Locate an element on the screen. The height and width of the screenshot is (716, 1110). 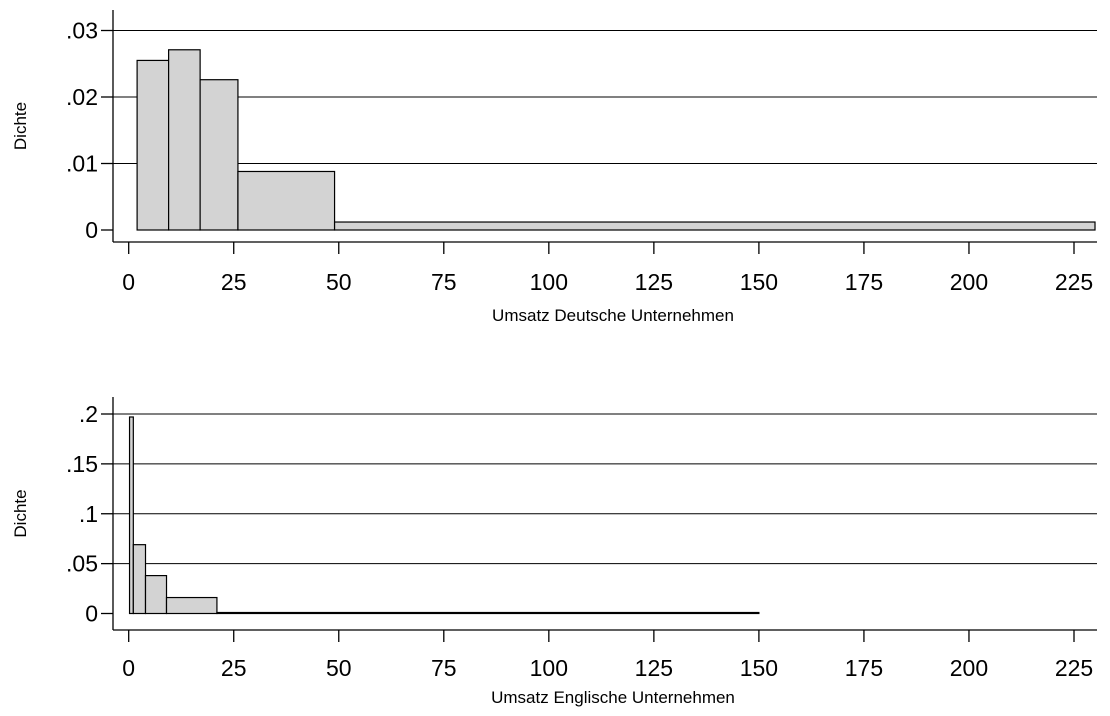
y-tick-label: .2 is located at coordinates (88, 414).